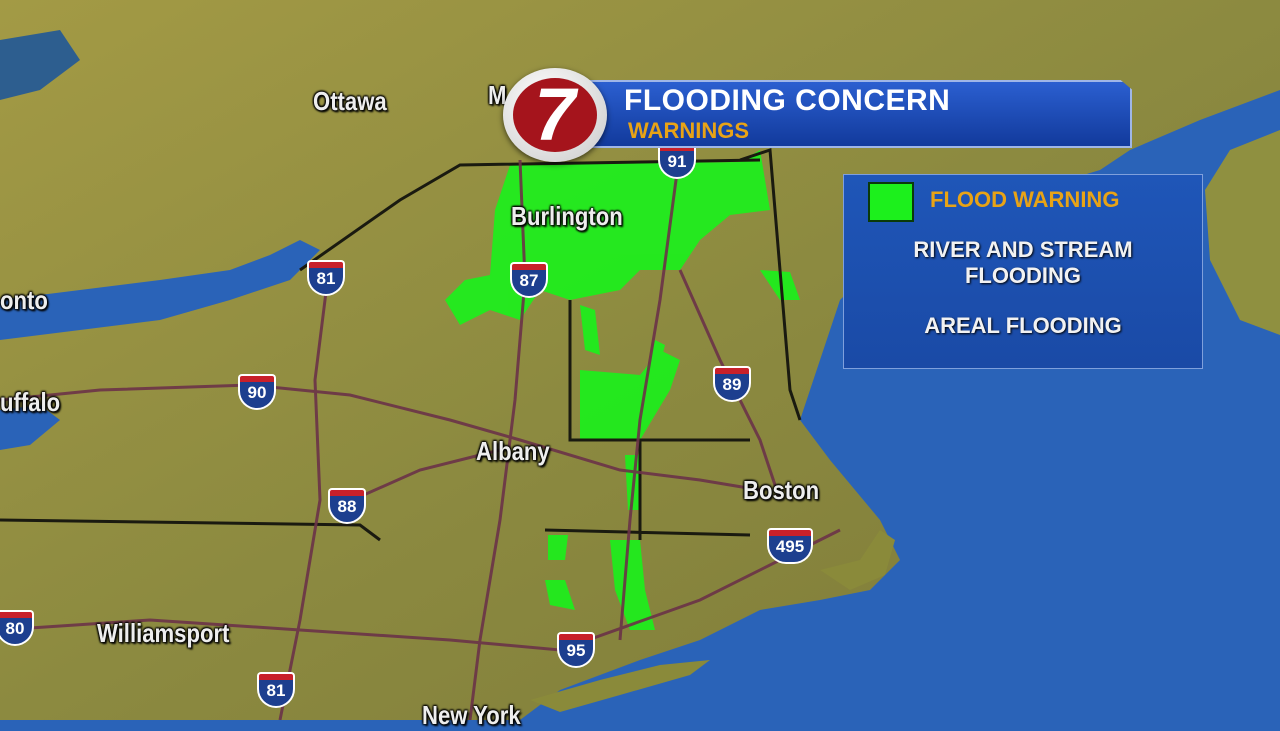 The image size is (1280, 731). I want to click on city-label-ottawa: Ottawa, so click(350, 101).